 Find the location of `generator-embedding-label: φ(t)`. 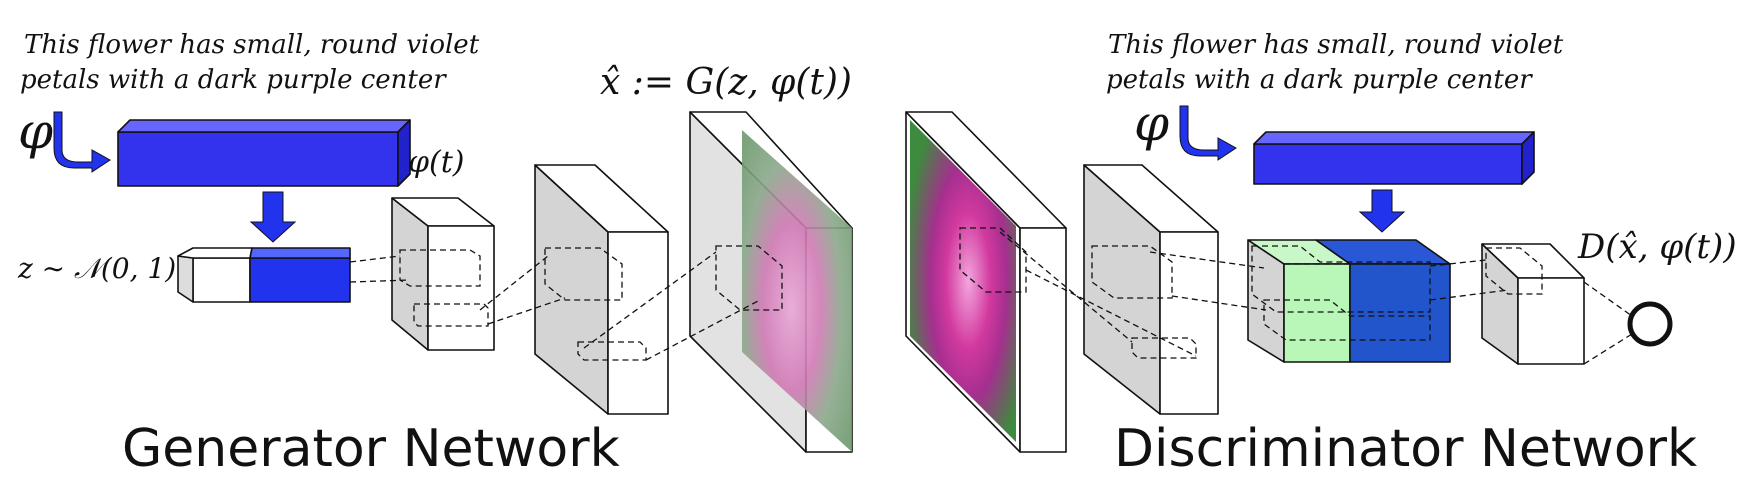

generator-embedding-label: φ(t) is located at coordinates (436, 162).